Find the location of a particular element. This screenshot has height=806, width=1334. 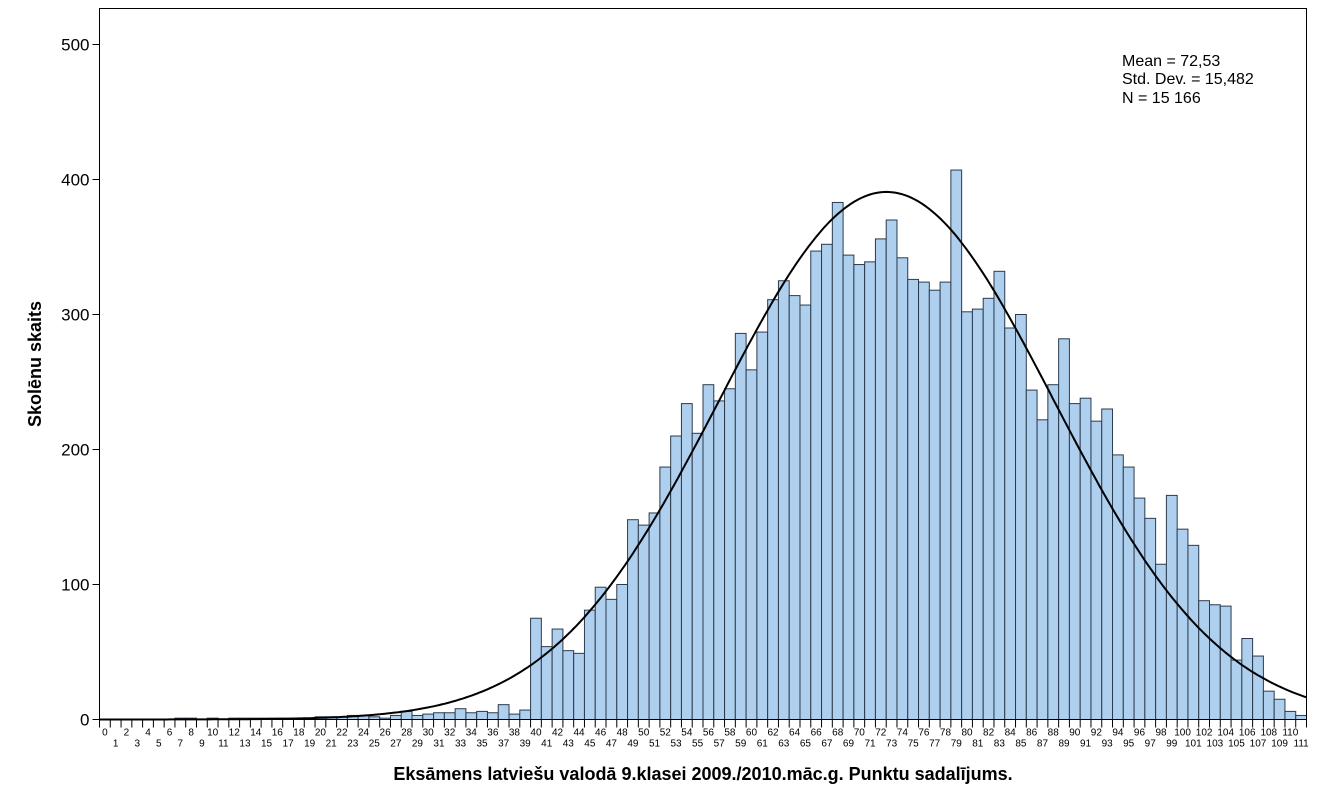

x-tick-label: 39 is located at coordinates (526, 744).